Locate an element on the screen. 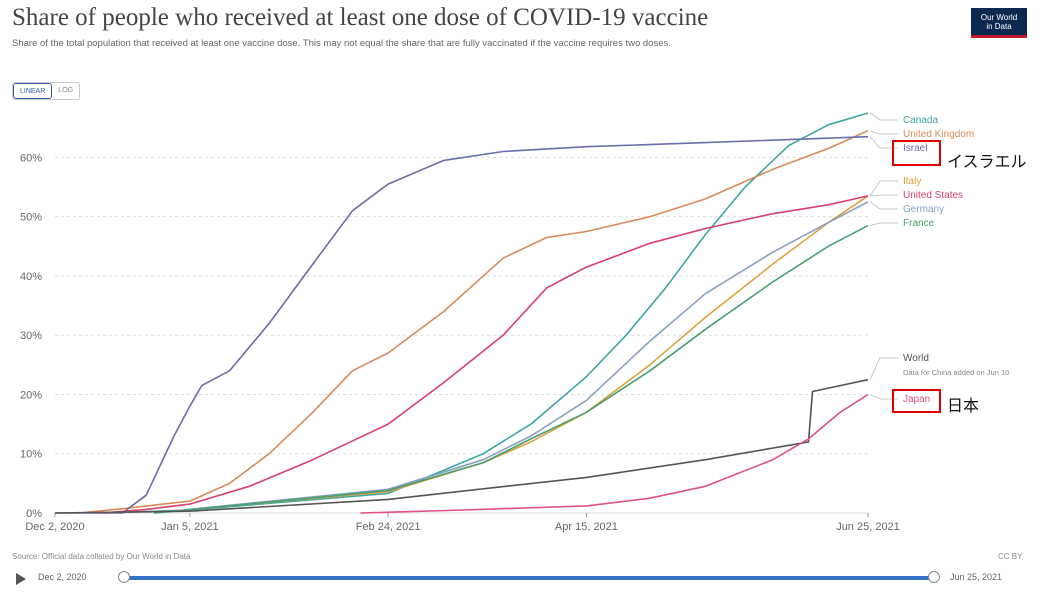  end-label-world: World is located at coordinates (916, 358).